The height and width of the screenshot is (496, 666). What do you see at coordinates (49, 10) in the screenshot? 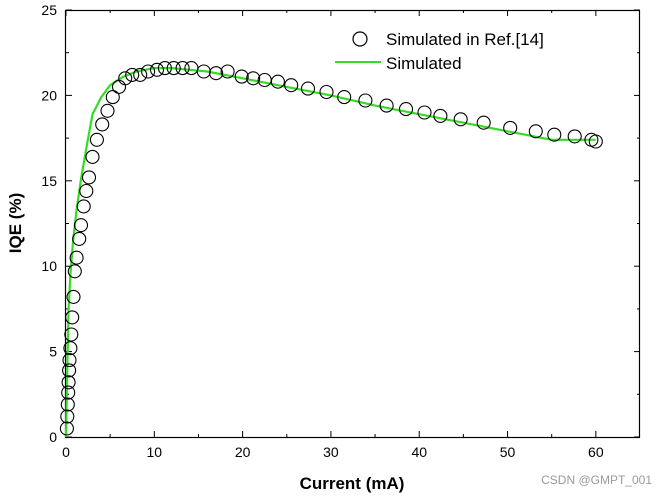
I see `y-tick-label: 25` at bounding box center [49, 10].